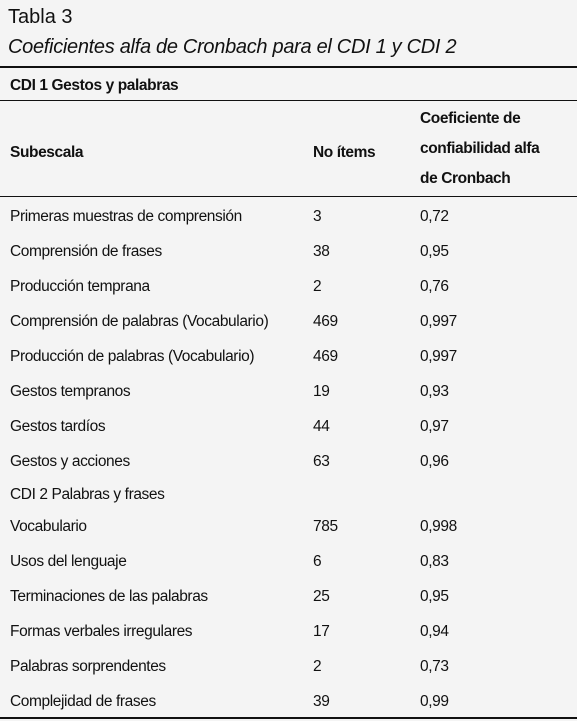 The width and height of the screenshot is (577, 721). Describe the element at coordinates (321, 701) in the screenshot. I see `cell-value: 39` at that location.